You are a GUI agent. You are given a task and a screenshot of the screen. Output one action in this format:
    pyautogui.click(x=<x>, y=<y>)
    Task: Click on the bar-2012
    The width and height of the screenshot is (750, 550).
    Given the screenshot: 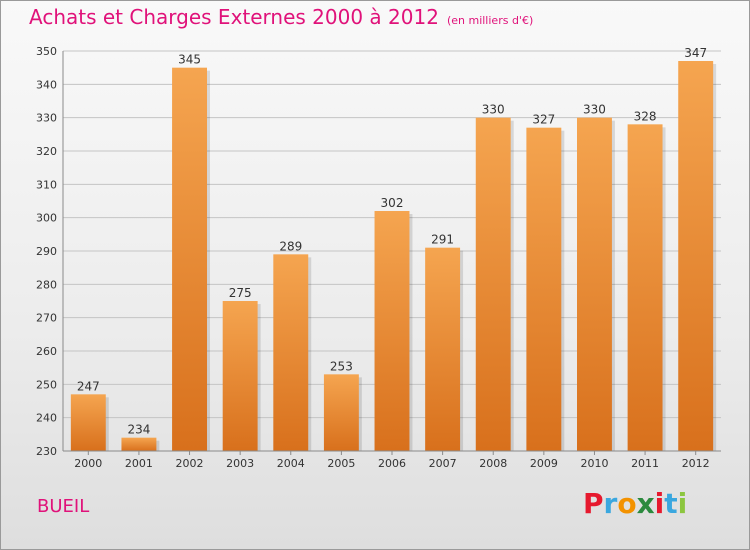 What is the action you would take?
    pyautogui.click(x=696, y=256)
    